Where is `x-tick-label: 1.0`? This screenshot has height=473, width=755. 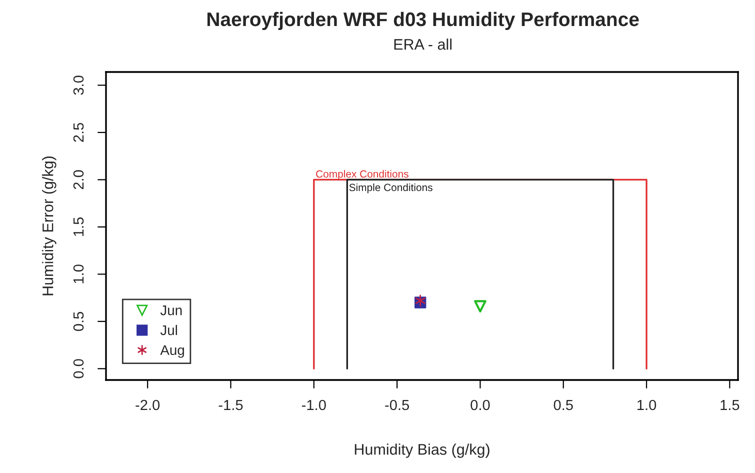 x-tick-label: 1.0 is located at coordinates (647, 405).